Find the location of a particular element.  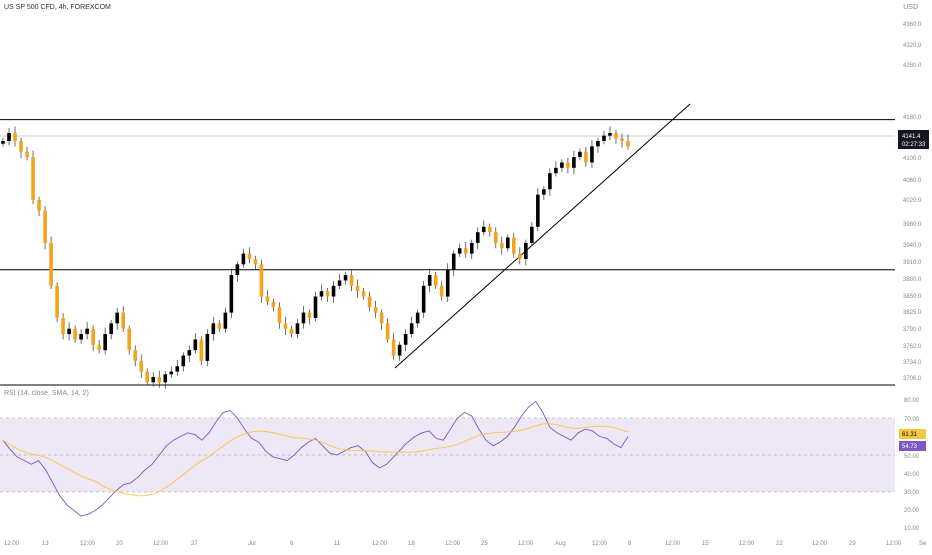

rsi-ma-badge-value: 54.73 is located at coordinates (910, 447).